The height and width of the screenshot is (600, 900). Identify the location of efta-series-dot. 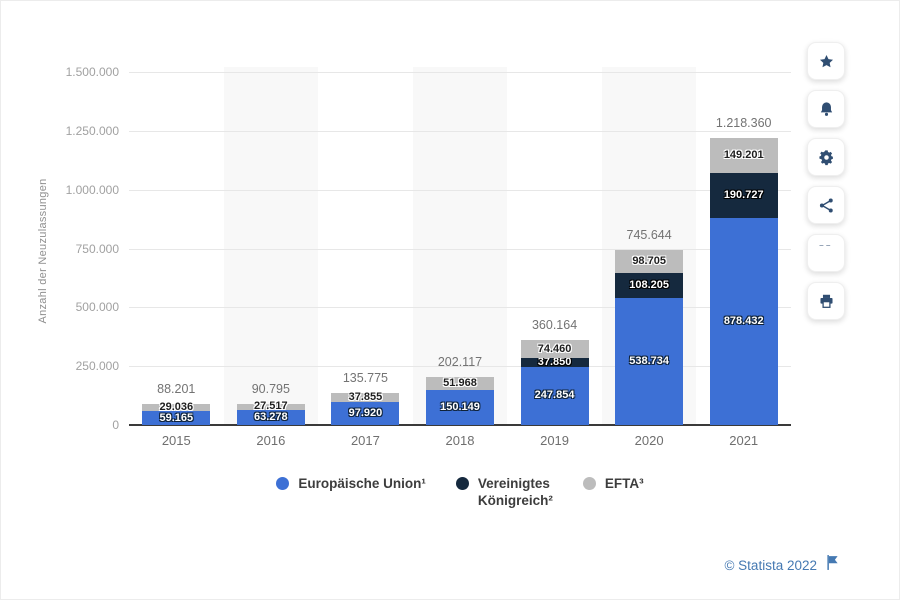
(589, 483).